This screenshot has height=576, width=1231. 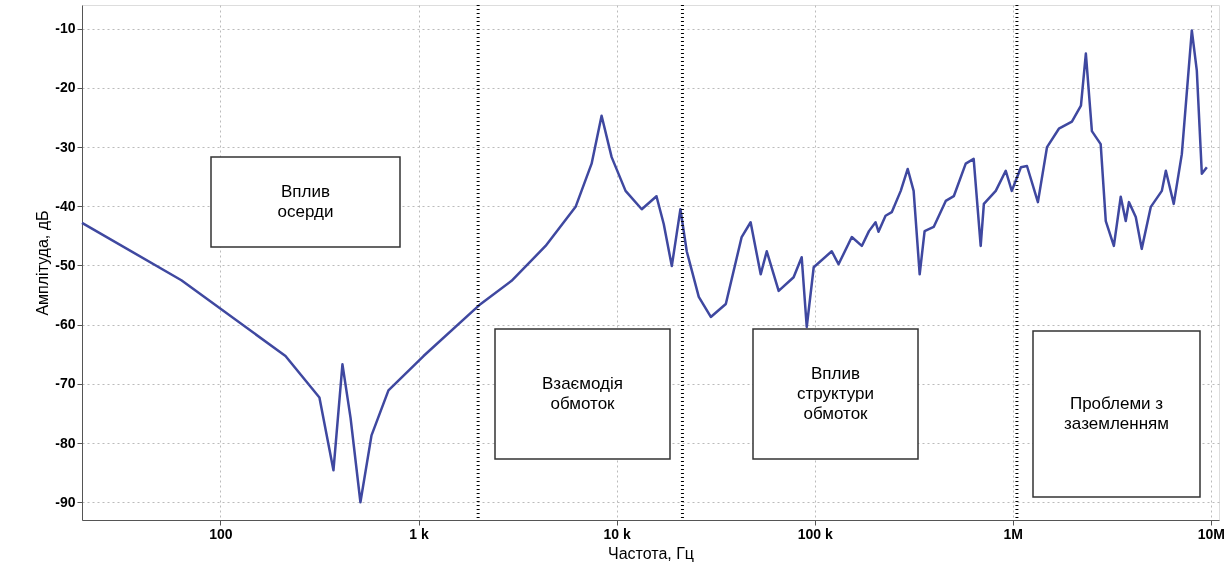 I want to click on y-tick-label: -40, so click(x=65, y=205).